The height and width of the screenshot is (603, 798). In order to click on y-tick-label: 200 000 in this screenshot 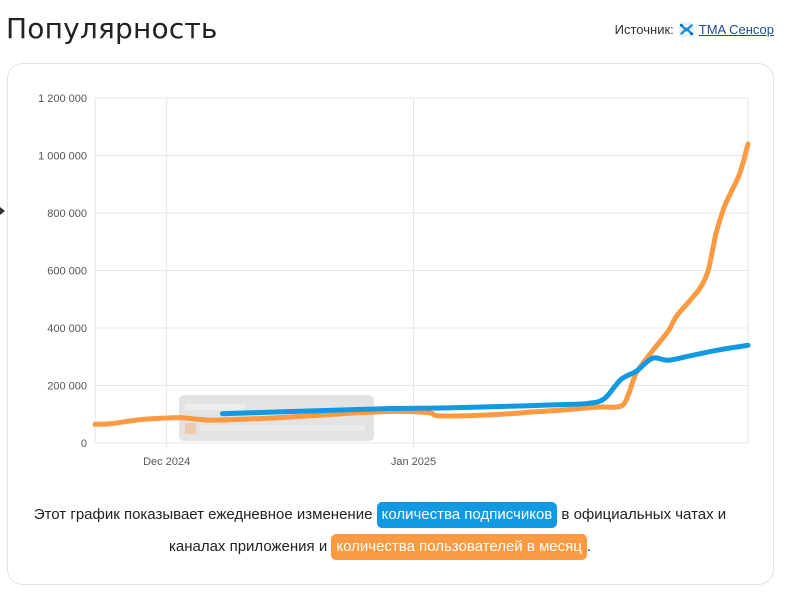, I will do `click(67, 387)`.